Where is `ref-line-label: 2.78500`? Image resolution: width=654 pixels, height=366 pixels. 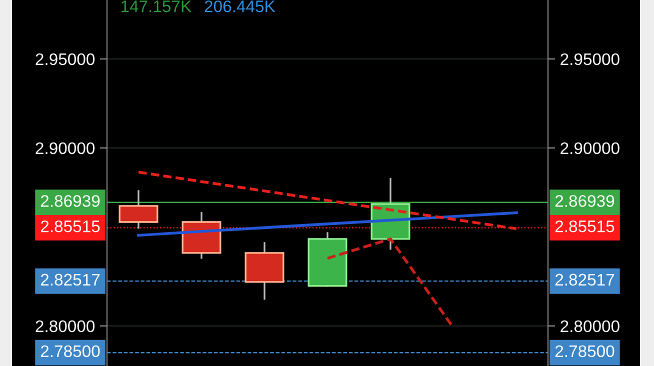
ref-line-label: 2.78500 is located at coordinates (70, 351).